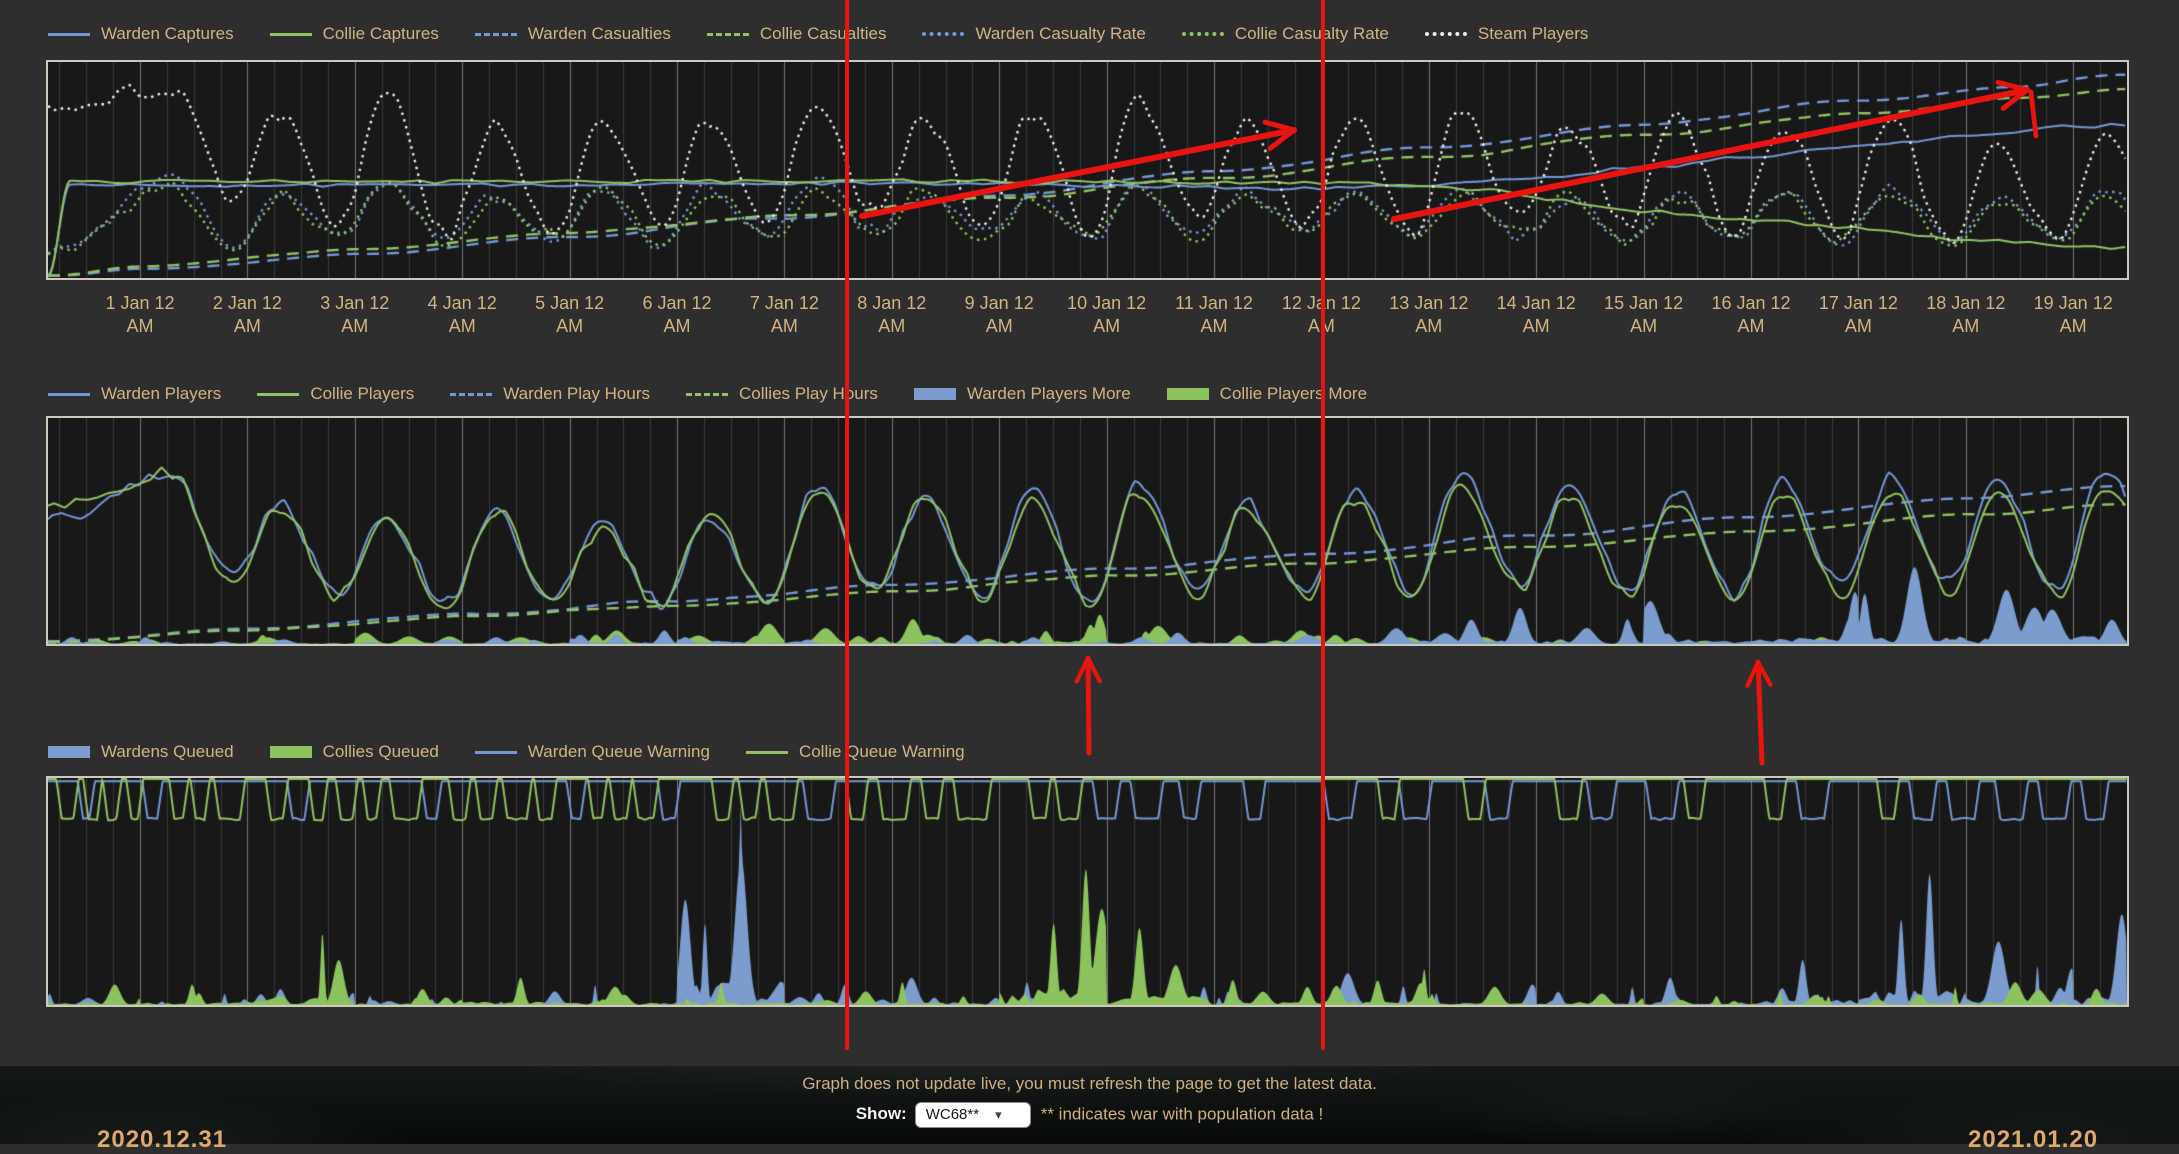 The image size is (2179, 1154). I want to click on annotation-arrow-3-shaft, so click(1088, 705).